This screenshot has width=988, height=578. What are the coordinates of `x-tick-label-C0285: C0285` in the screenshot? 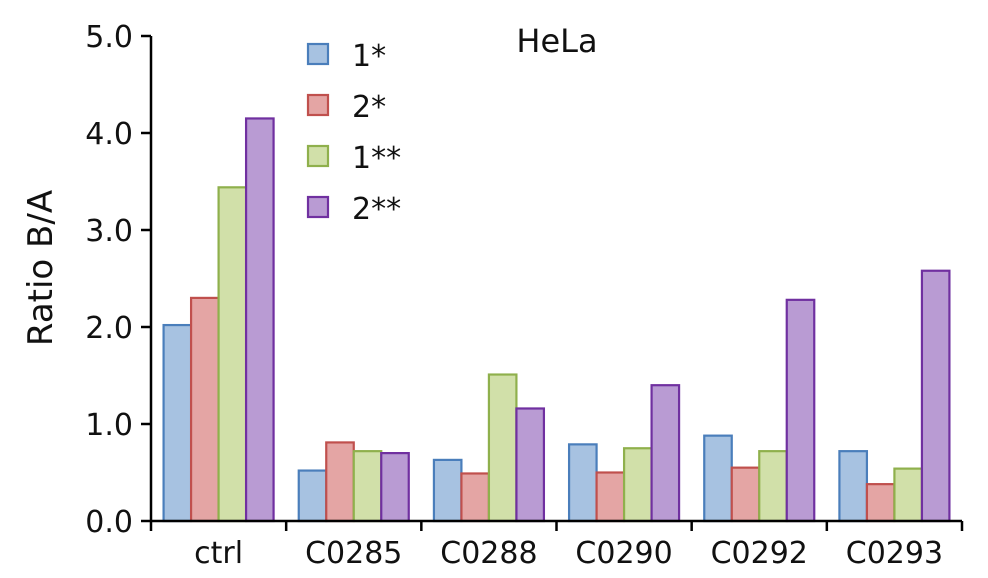 It's located at (353, 553).